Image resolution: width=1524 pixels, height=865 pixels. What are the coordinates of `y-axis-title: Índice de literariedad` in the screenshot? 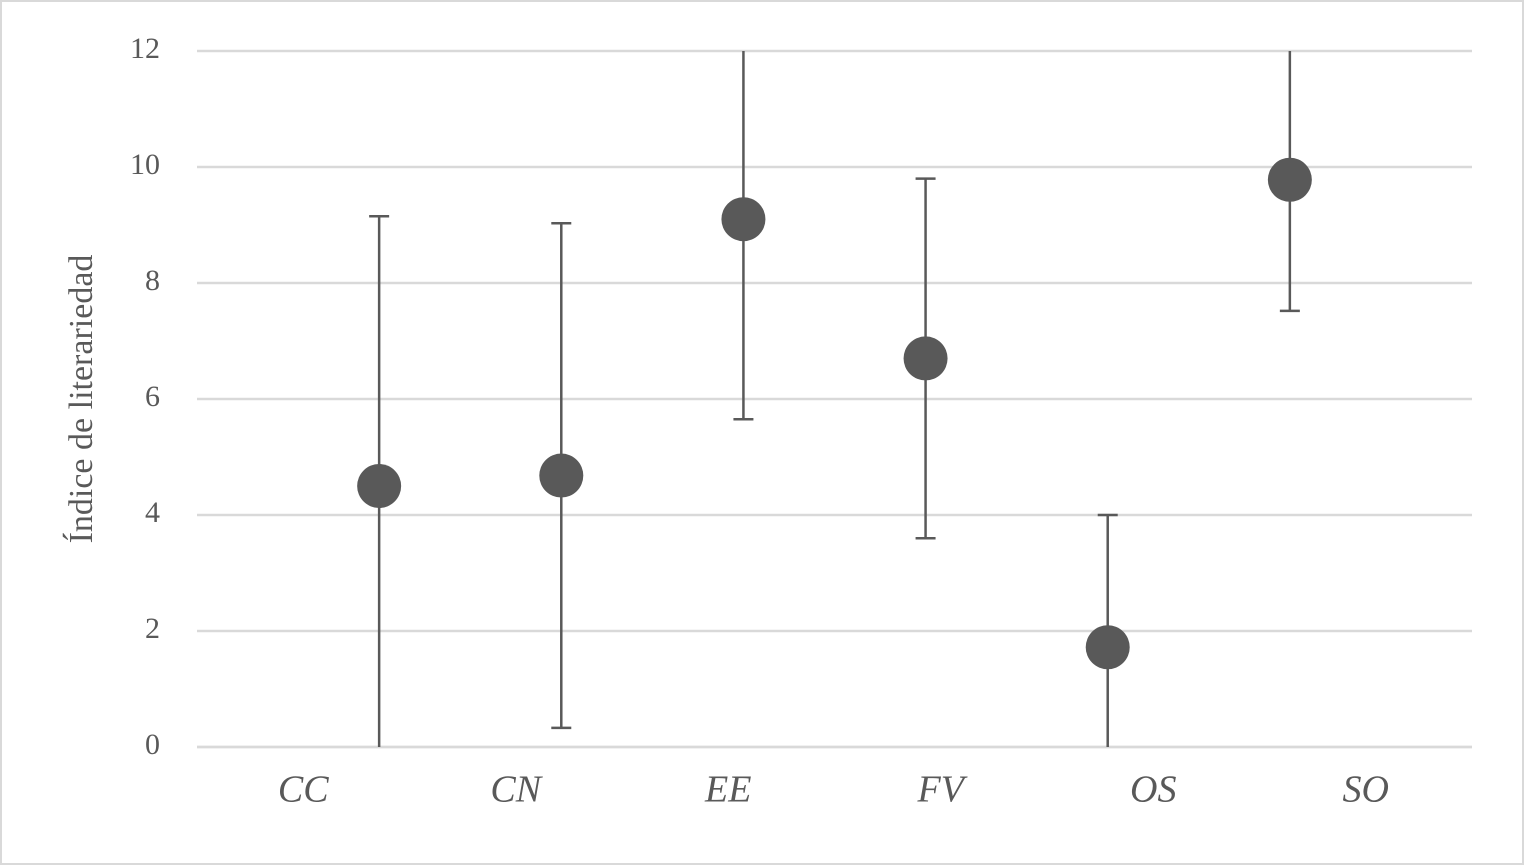 It's located at (81, 399).